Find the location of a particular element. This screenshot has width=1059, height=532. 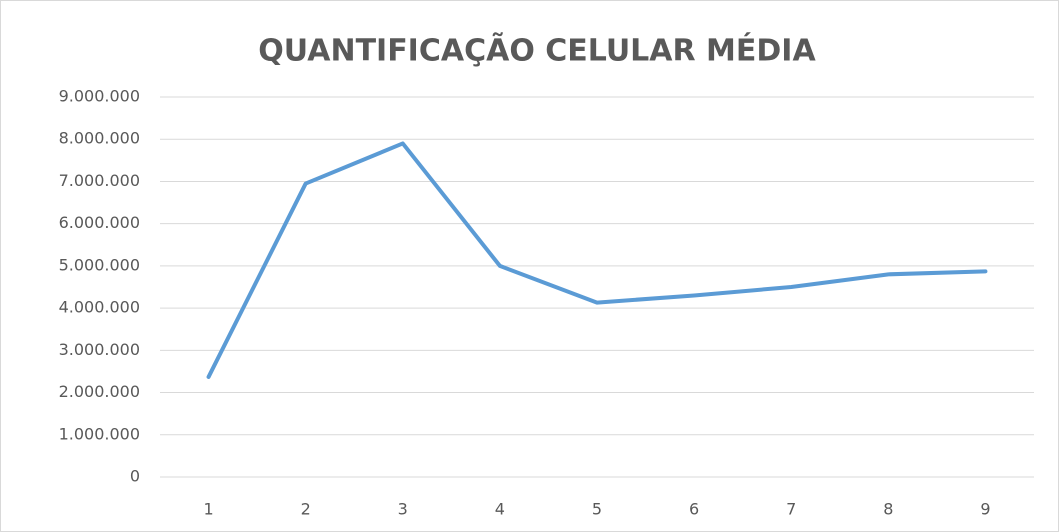

y-tick-label: 9.000.000 is located at coordinates (99, 96).